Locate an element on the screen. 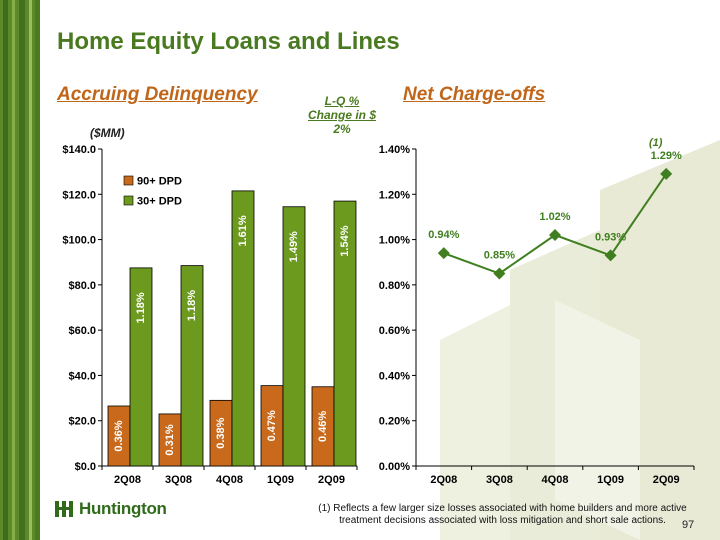 The image size is (720, 540). accruing-delinquency-heading: Accruing Delinquency is located at coordinates (157, 94).